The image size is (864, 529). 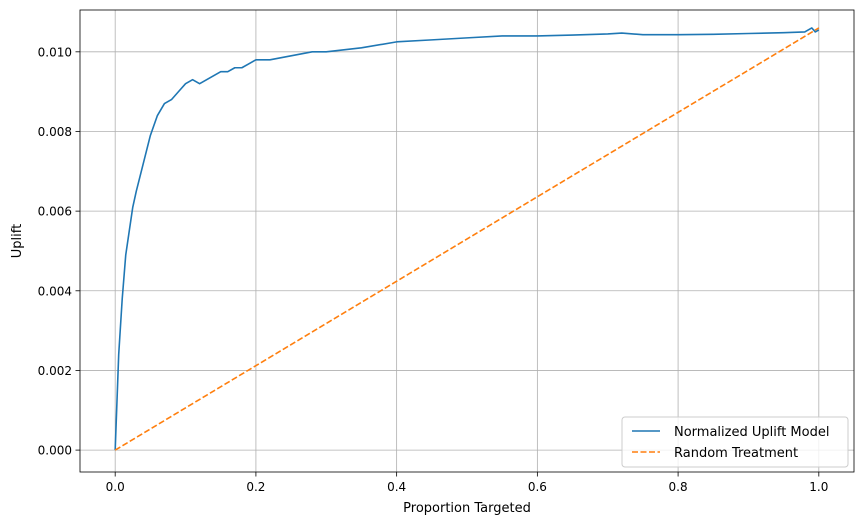 I want to click on legend-label-normalized-uplift-model: Normalized Uplift Model, so click(x=751, y=432).